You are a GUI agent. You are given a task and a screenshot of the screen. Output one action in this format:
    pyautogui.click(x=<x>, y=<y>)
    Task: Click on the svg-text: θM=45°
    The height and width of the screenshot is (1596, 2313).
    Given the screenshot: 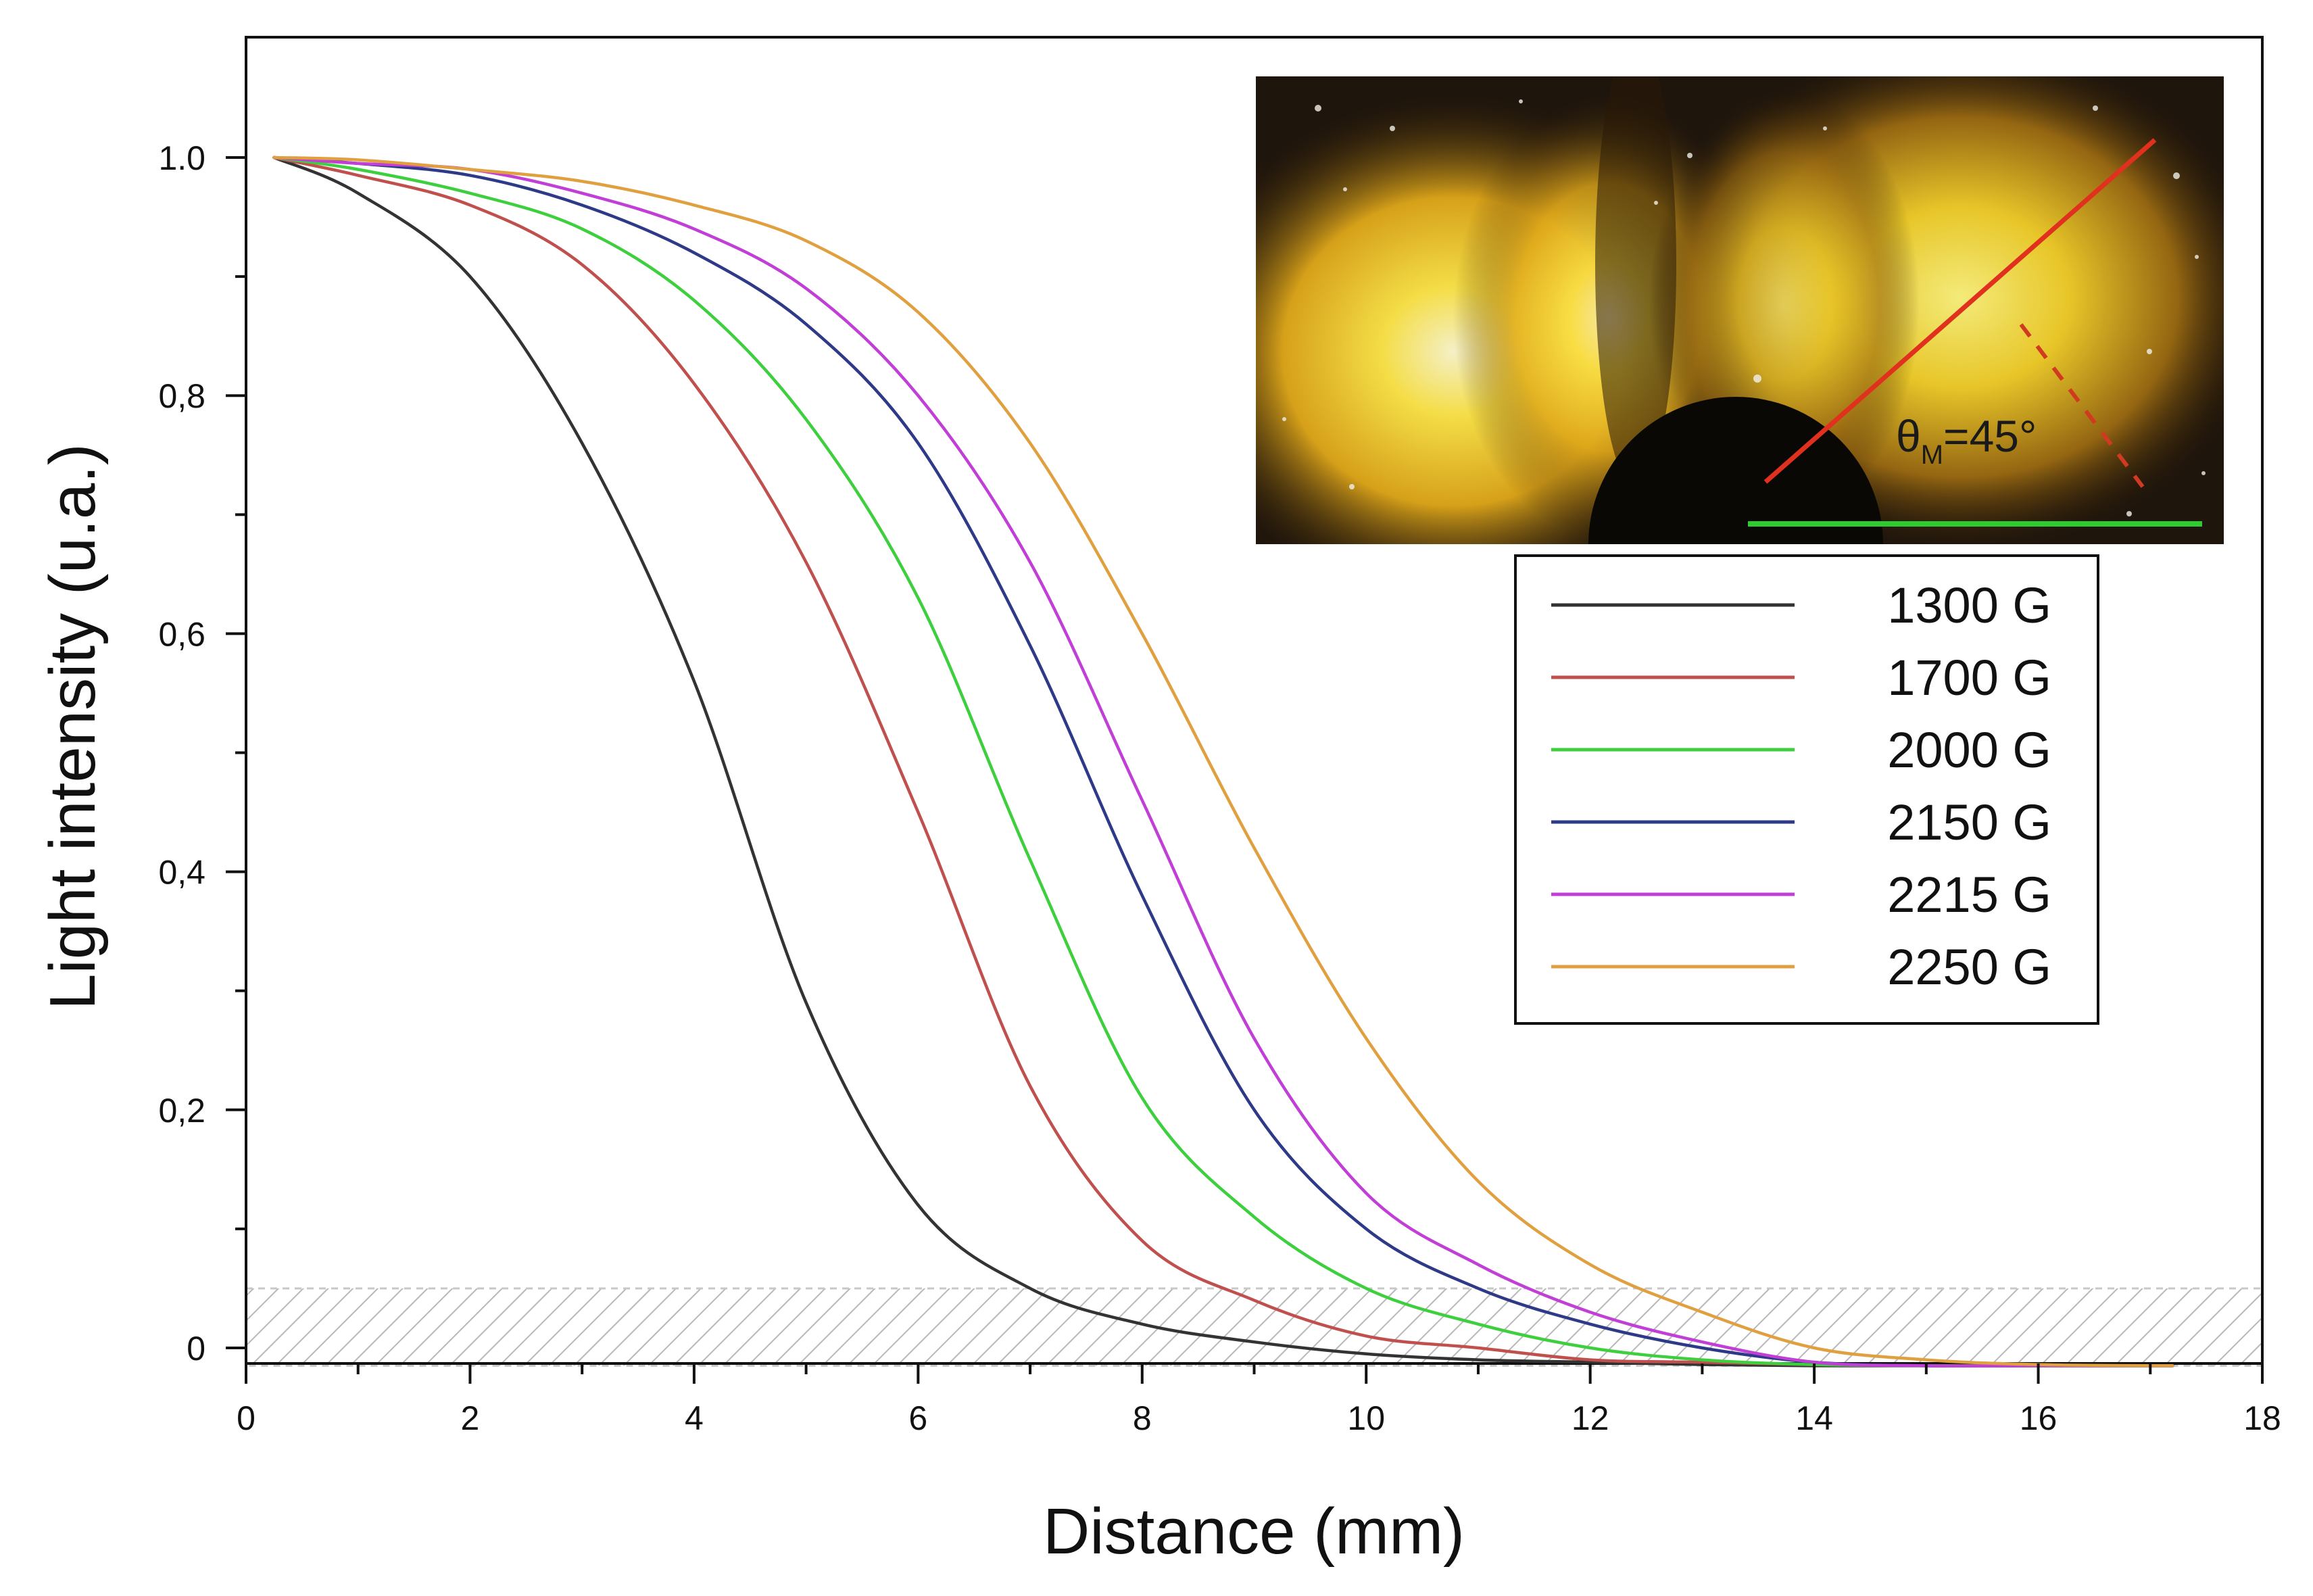 What is the action you would take?
    pyautogui.click(x=1967, y=440)
    